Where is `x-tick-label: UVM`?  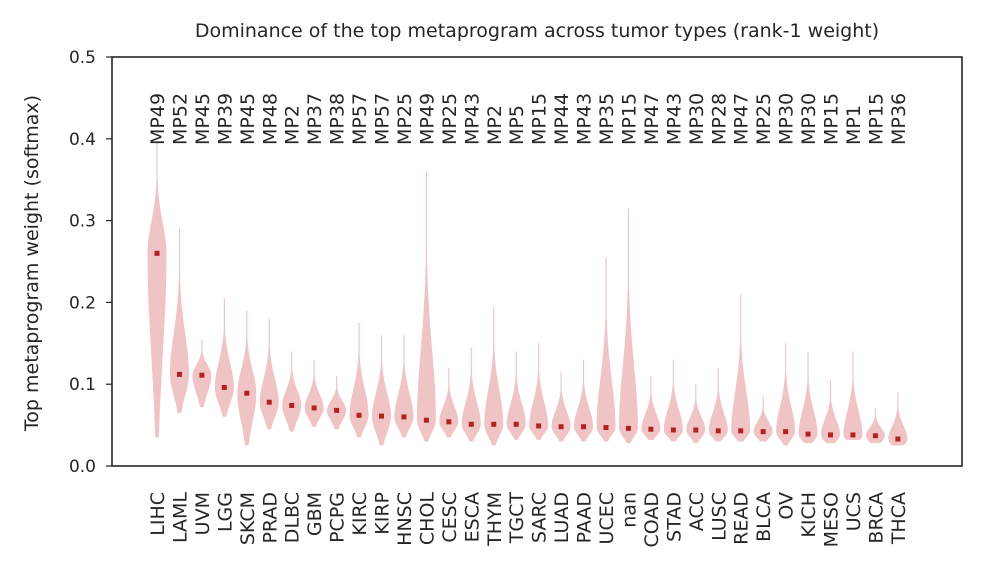 x-tick-label: UVM is located at coordinates (203, 513).